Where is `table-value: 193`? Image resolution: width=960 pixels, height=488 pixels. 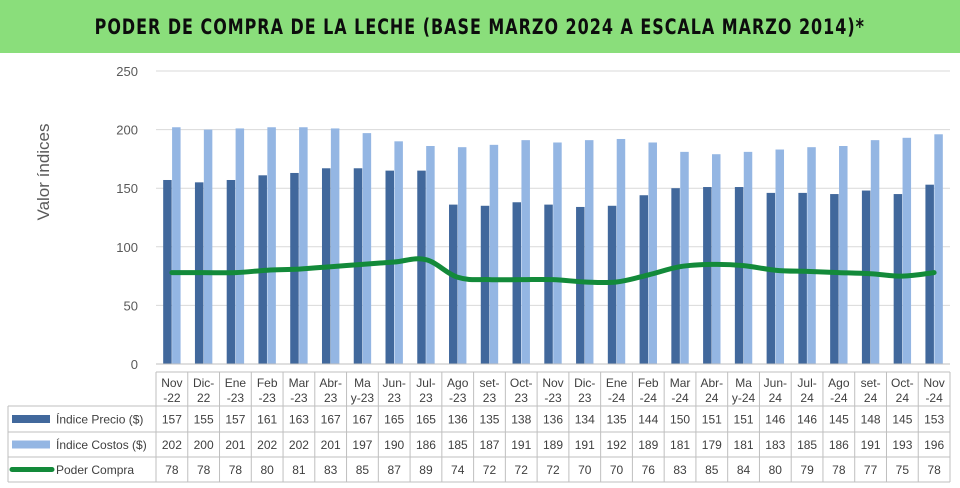
table-value: 193 is located at coordinates (902, 445).